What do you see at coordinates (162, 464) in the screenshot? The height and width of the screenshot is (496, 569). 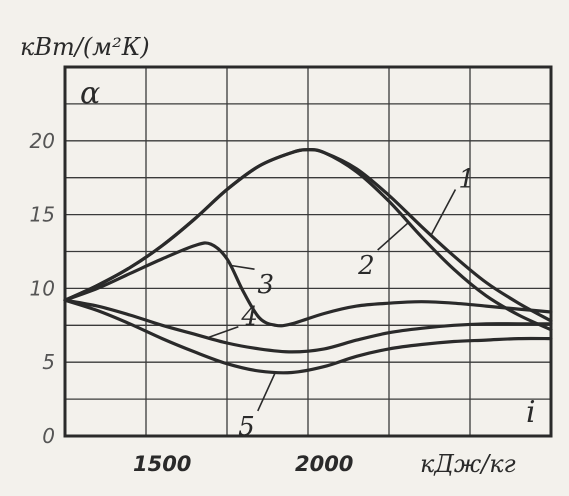 I see `x-tick-label: 1500` at bounding box center [162, 464].